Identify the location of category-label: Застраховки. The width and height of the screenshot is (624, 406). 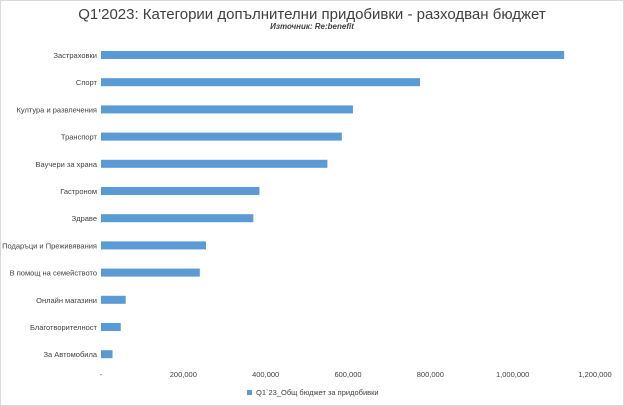
(75, 55).